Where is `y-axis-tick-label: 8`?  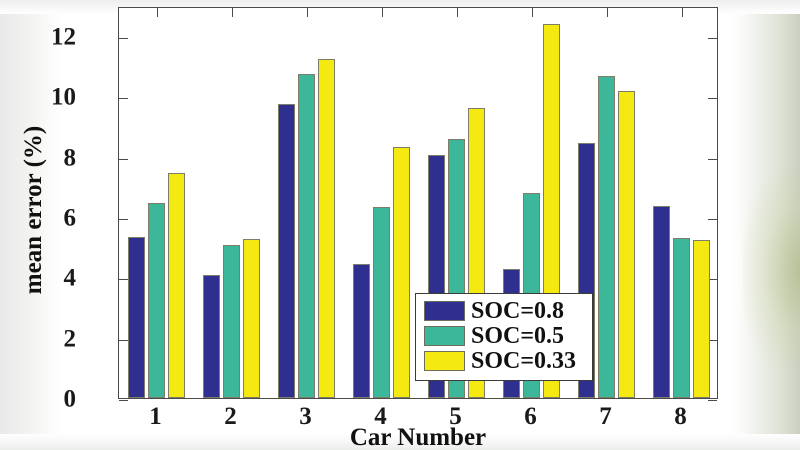 y-axis-tick-label: 8 is located at coordinates (70, 158).